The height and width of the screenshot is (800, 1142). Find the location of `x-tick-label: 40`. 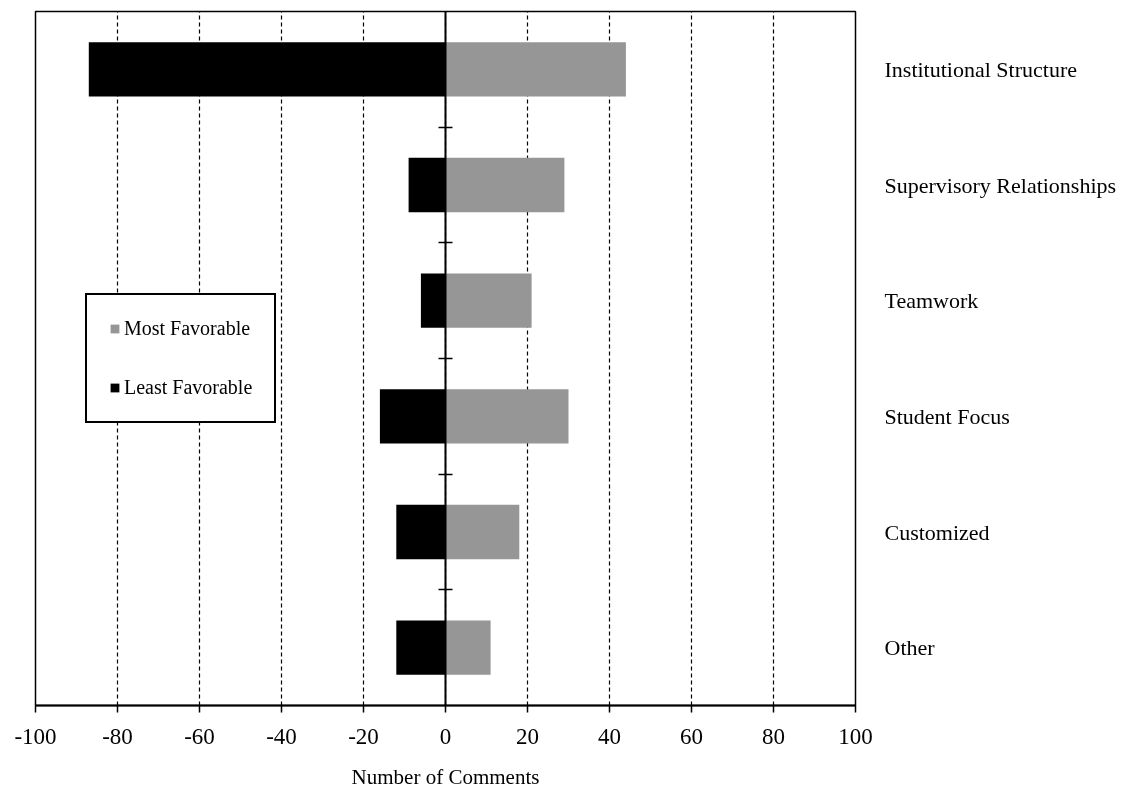

x-tick-label: 40 is located at coordinates (609, 736).